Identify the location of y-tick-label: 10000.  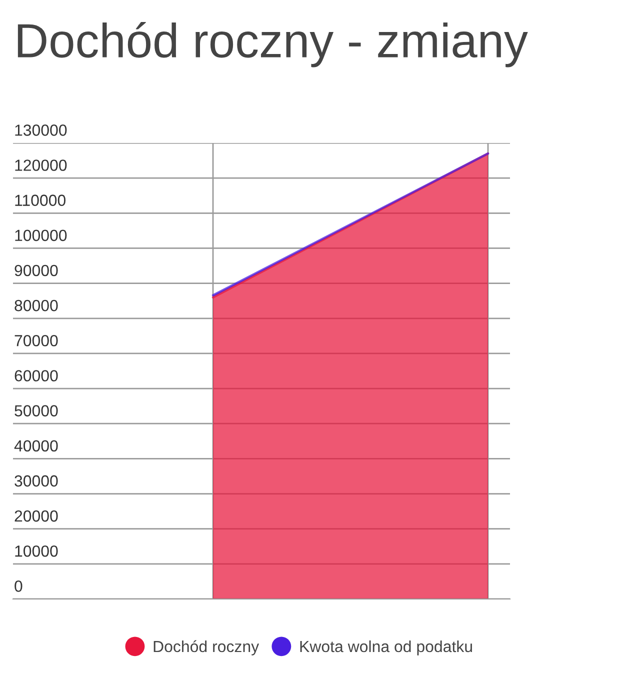
(36, 551).